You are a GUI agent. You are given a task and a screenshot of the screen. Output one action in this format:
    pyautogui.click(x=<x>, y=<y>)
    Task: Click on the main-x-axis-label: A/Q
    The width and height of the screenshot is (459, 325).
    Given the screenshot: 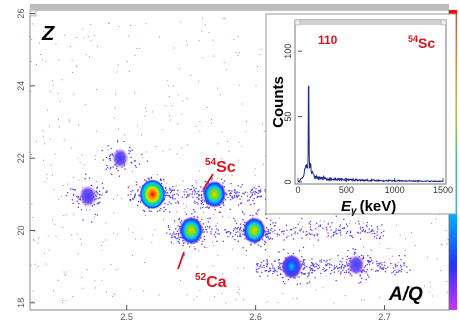 What is the action you would take?
    pyautogui.click(x=405, y=294)
    